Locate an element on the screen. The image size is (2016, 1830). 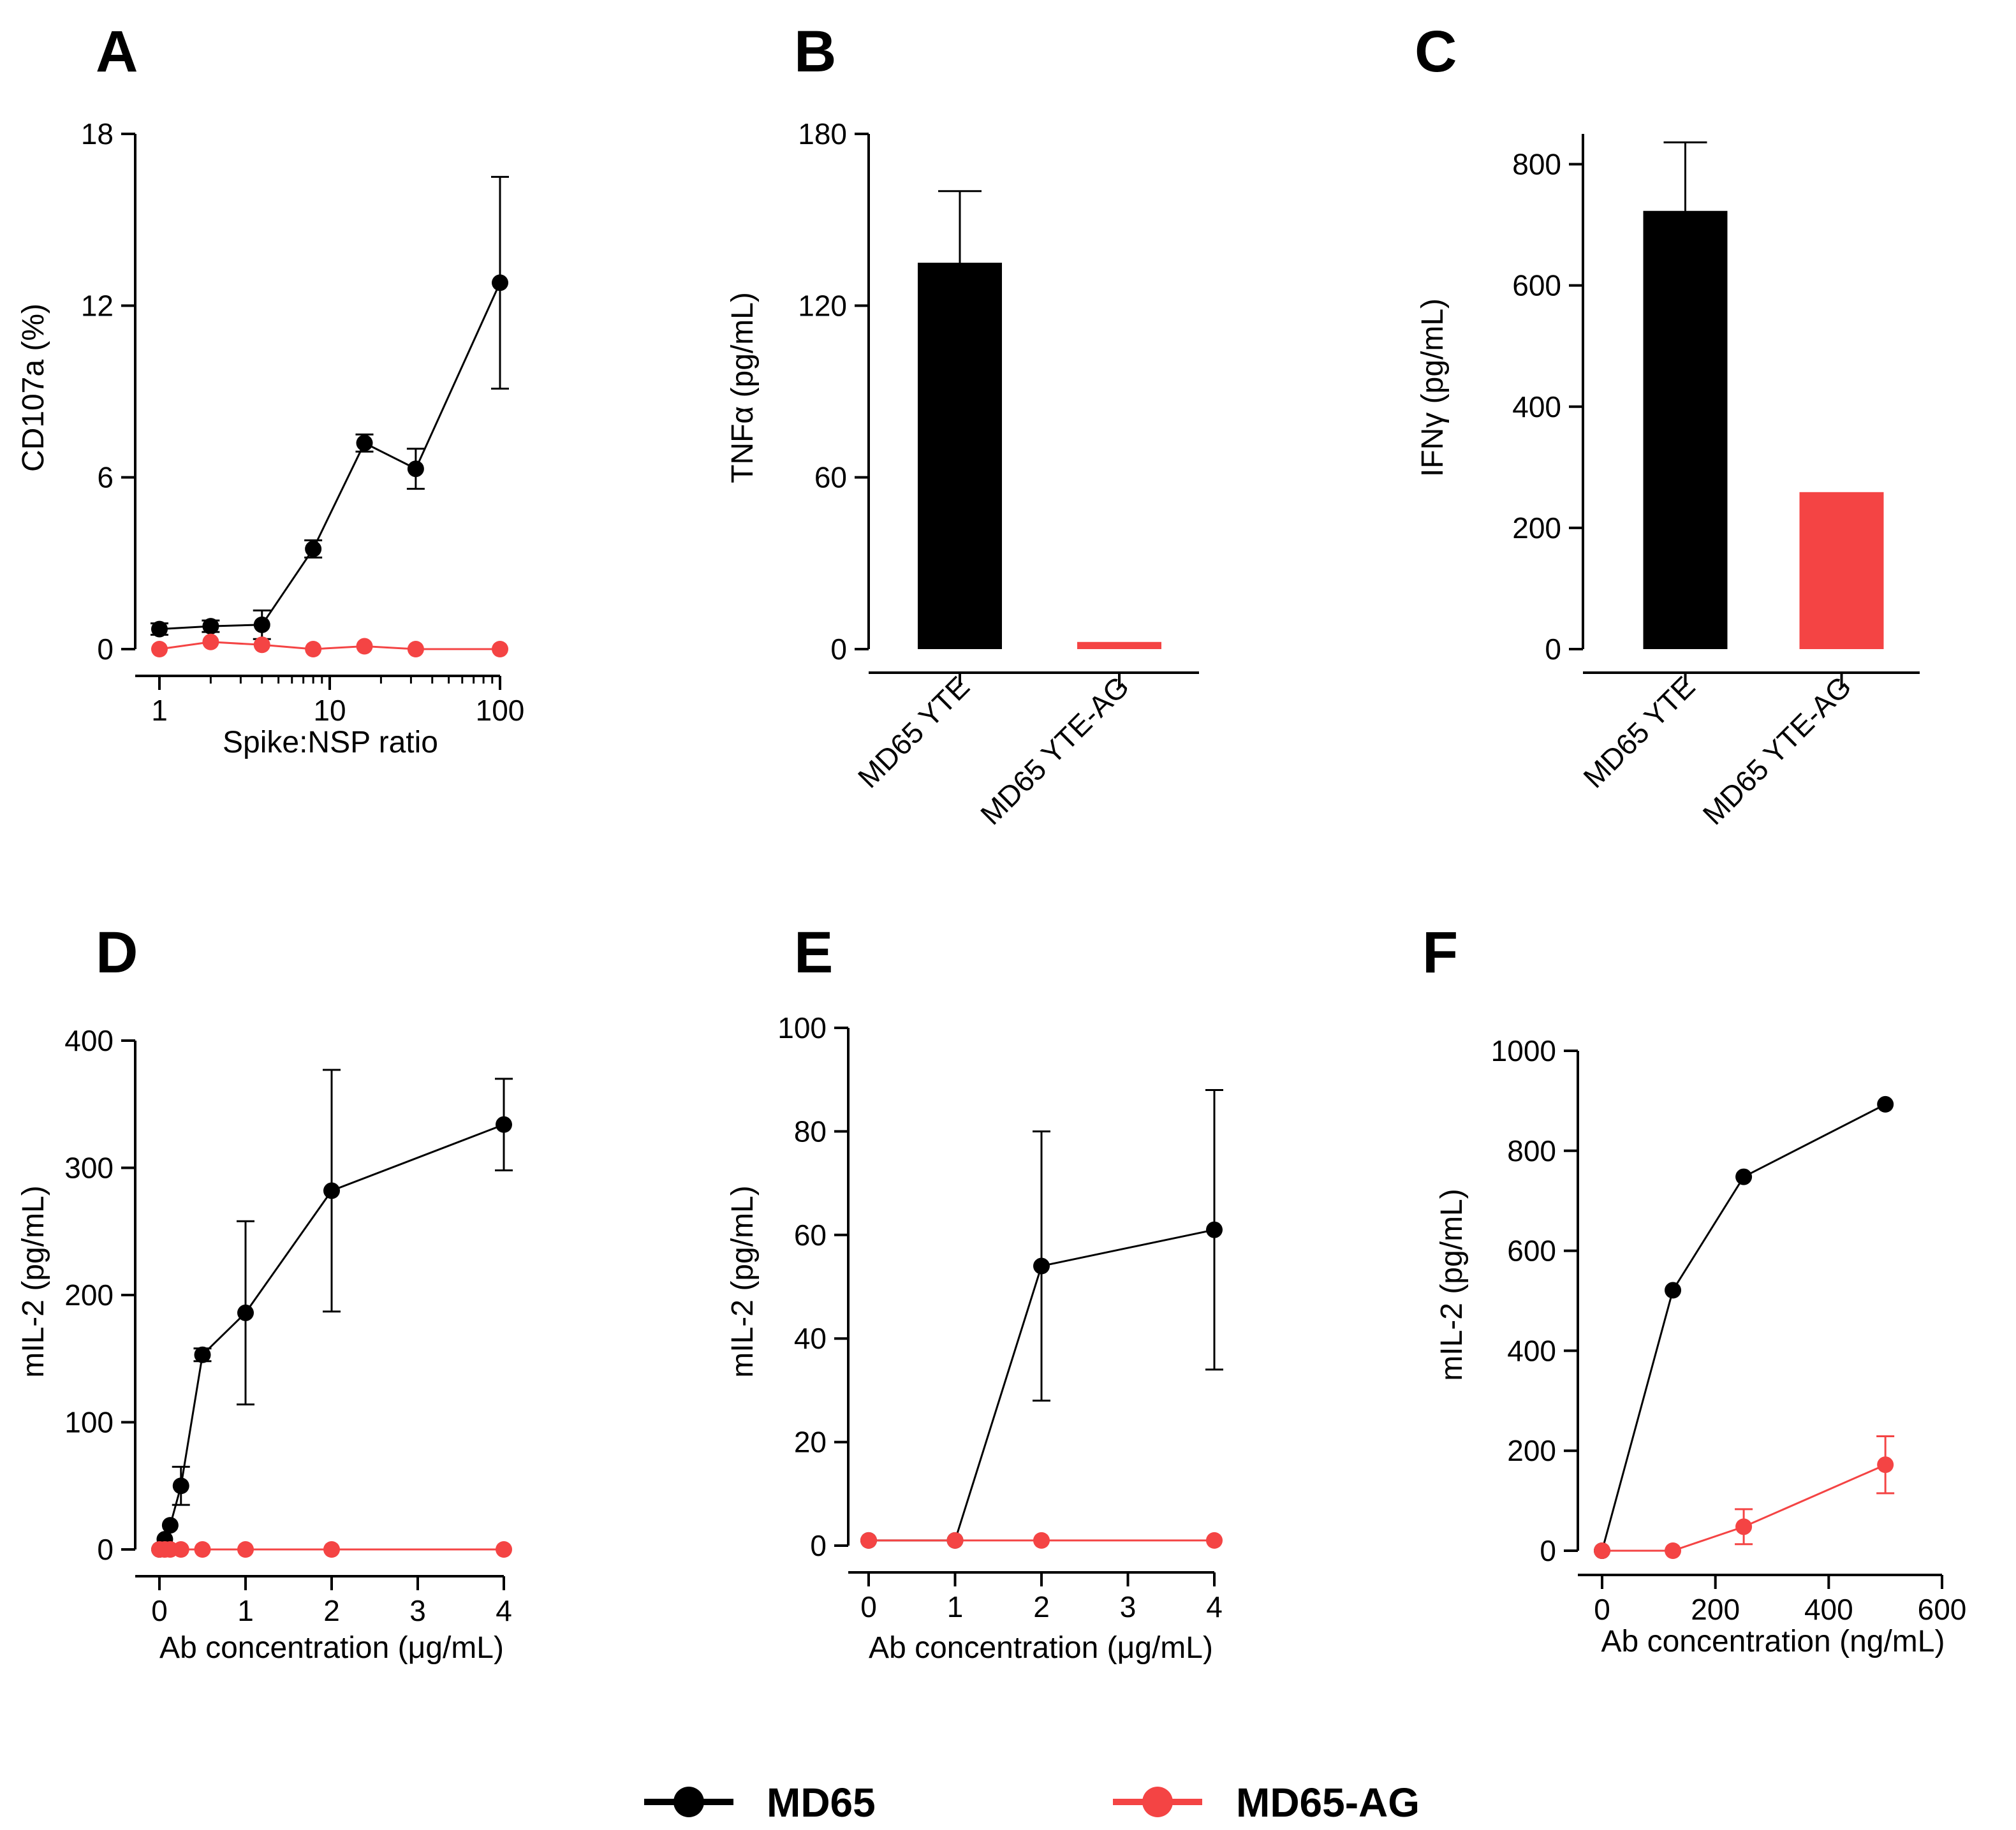
panel-A-ytick-label: 18 is located at coordinates (97, 133).